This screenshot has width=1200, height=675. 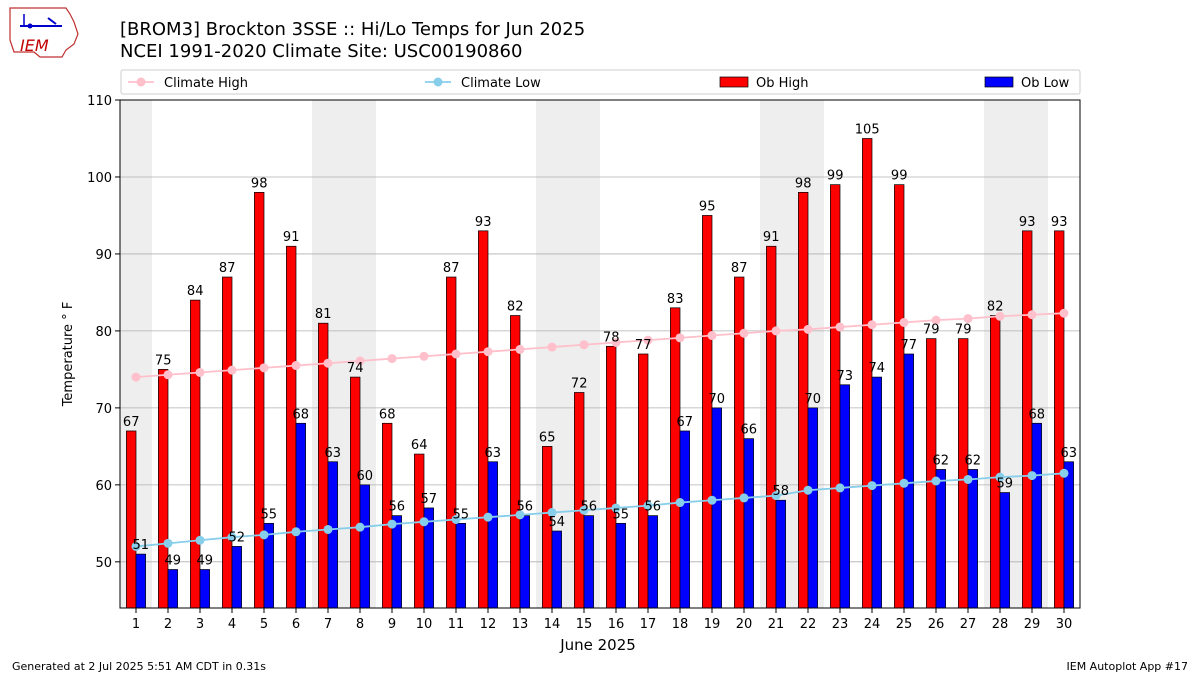 What do you see at coordinates (552, 624) in the screenshot?
I see `x-tick-label: 14` at bounding box center [552, 624].